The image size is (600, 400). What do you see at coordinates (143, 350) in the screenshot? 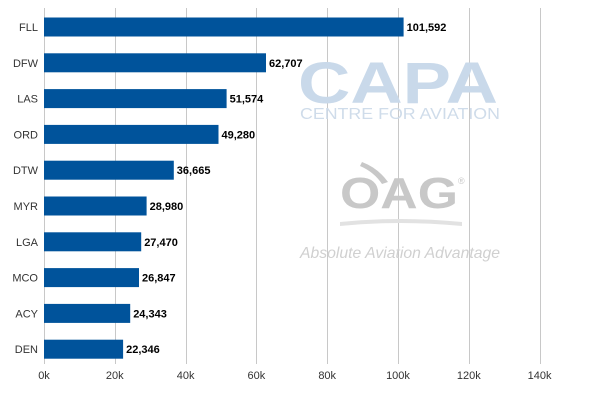
I see `data-label-den: 22,346` at bounding box center [143, 350].